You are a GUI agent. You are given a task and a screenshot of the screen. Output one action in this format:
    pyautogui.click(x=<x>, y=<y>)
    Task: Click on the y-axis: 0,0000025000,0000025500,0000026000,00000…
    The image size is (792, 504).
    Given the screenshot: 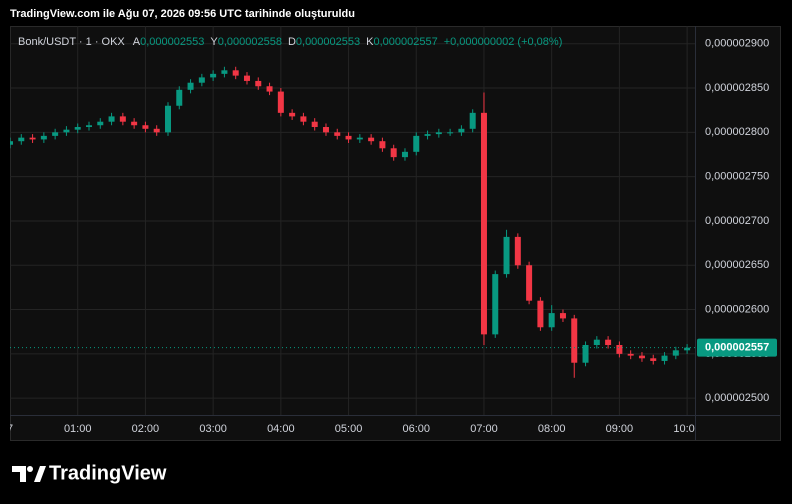 What is the action you would take?
    pyautogui.click(x=737, y=221)
    